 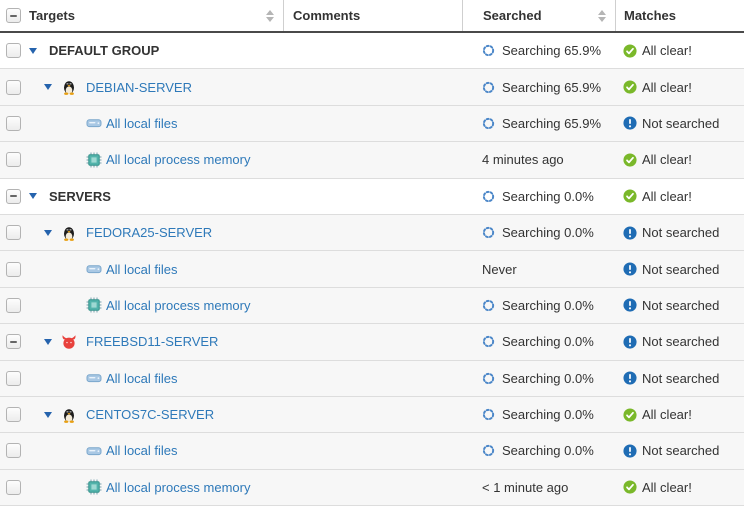 What do you see at coordinates (149, 233) in the screenshot?
I see `target-label: FEDORA25-SERVER` at bounding box center [149, 233].